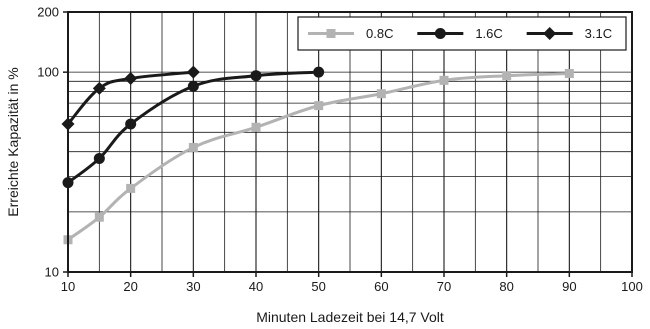 This screenshot has width=650, height=329. Describe the element at coordinates (193, 286) in the screenshot. I see `x-tick-label: 30` at that location.